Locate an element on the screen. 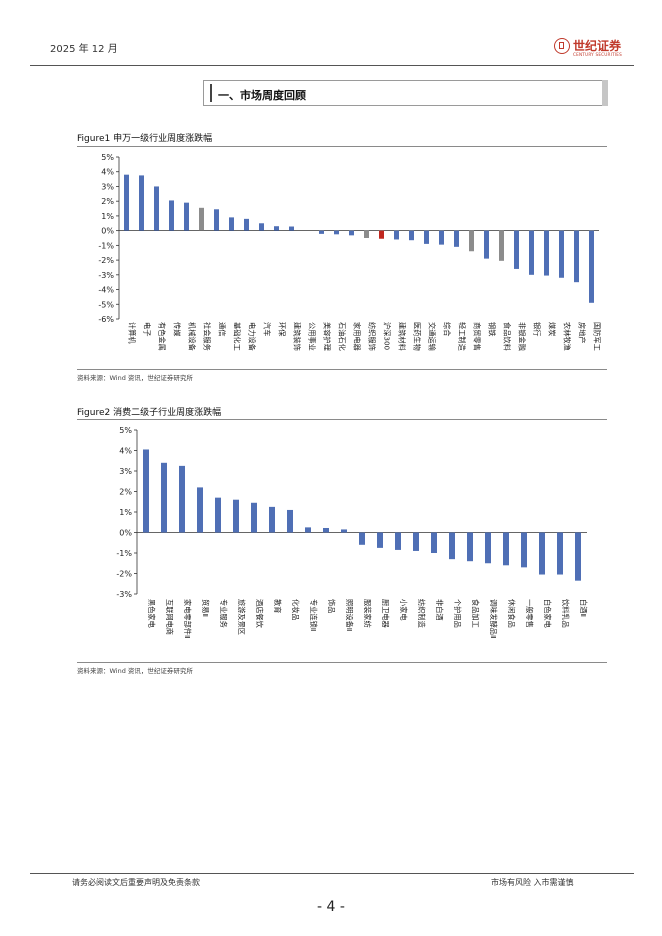 This screenshot has height=936, width=662. figure1-category-label: 电力设备 is located at coordinates (252, 336).